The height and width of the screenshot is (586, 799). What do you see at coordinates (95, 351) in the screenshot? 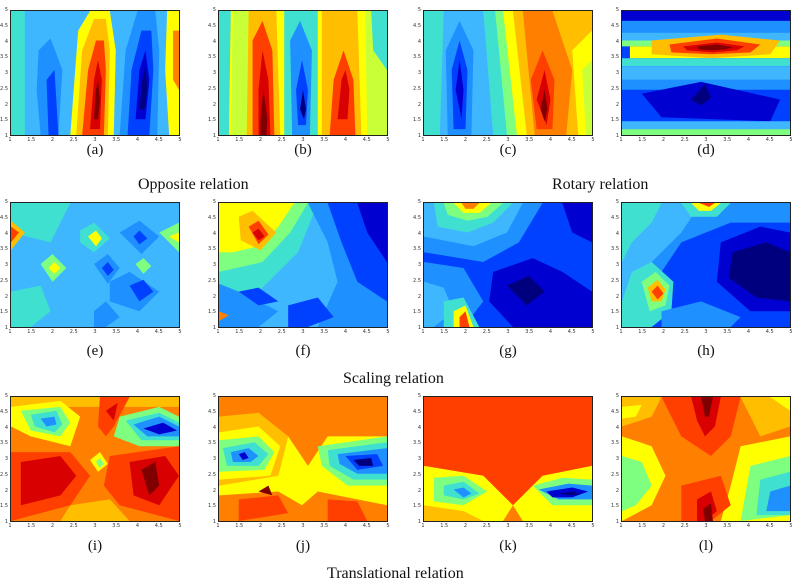
I see `subcaption-e: (e)` at bounding box center [95, 351].